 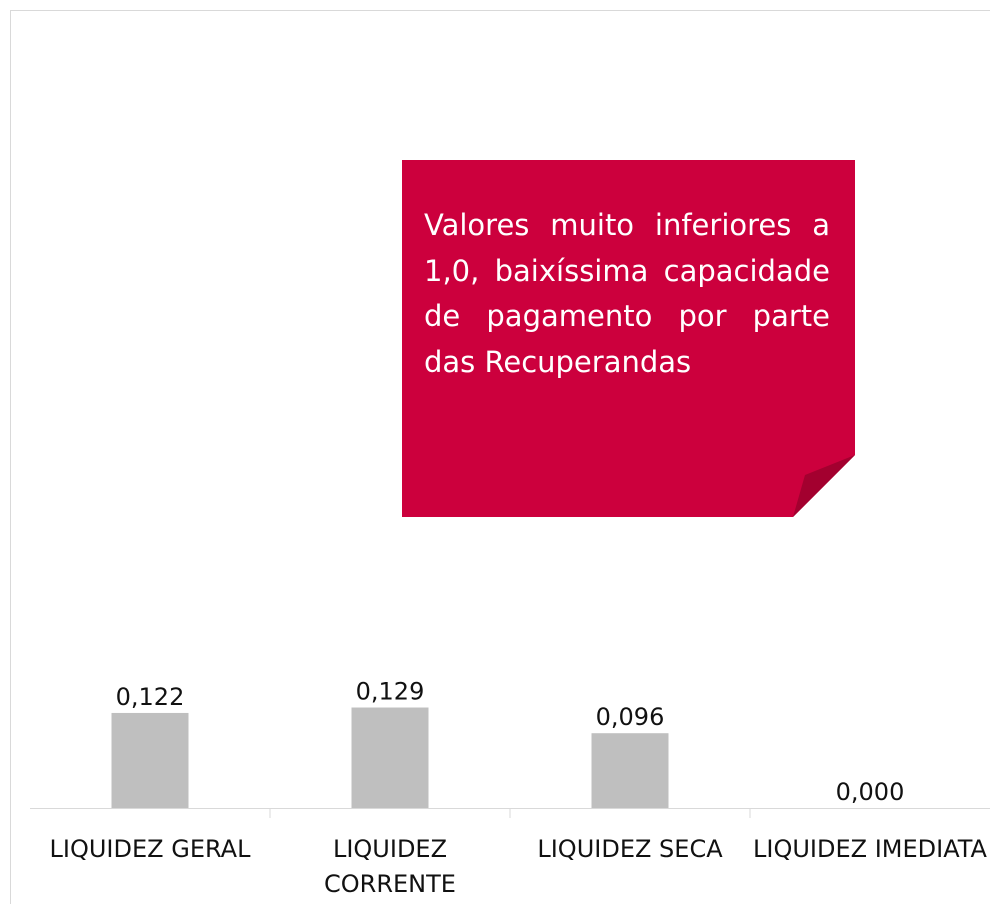 What do you see at coordinates (390, 866) in the screenshot?
I see `x-tick-label: LIQUIDEZ CORRENTE` at bounding box center [390, 866].